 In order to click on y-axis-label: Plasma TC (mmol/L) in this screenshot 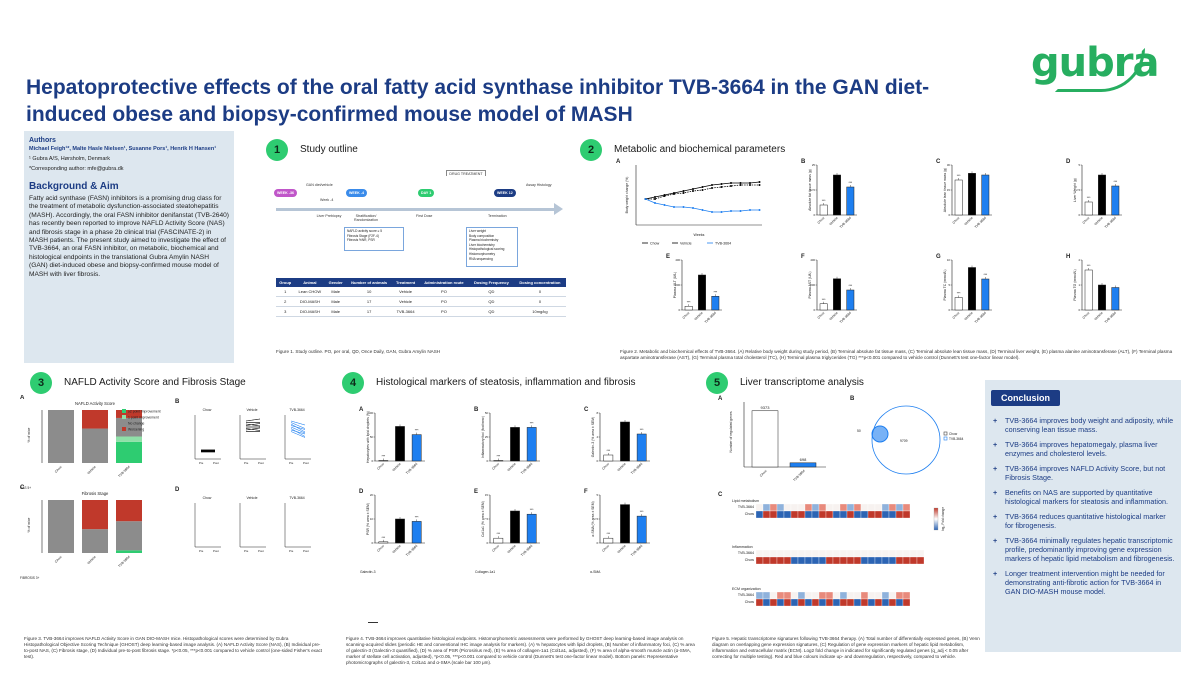, I will do `click(945, 284)`.